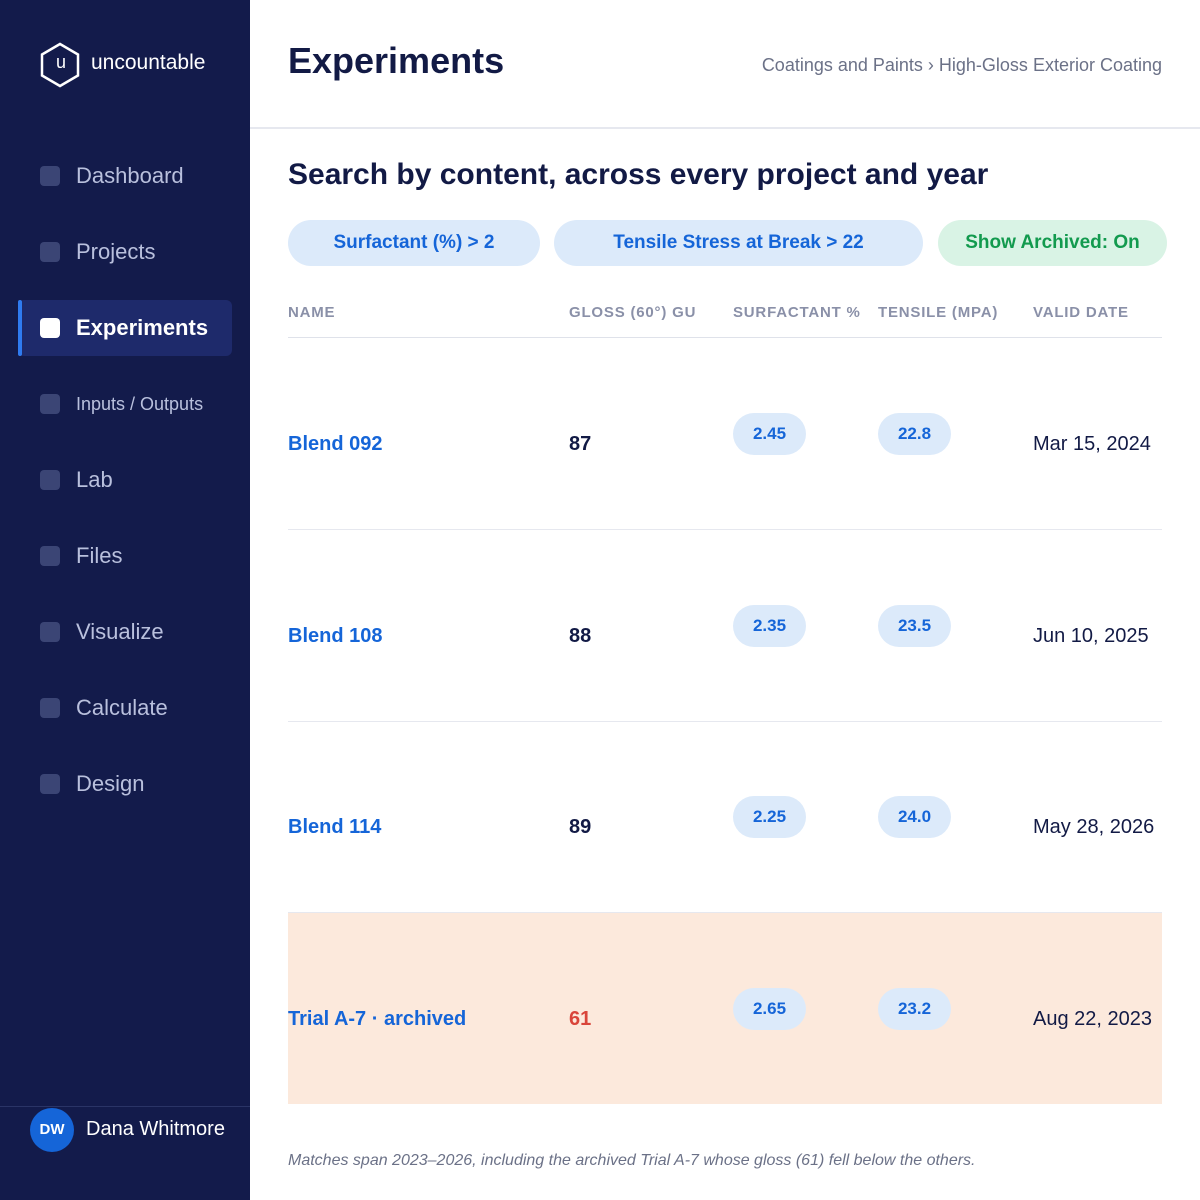  I want to click on nav-label: Design, so click(110, 783).